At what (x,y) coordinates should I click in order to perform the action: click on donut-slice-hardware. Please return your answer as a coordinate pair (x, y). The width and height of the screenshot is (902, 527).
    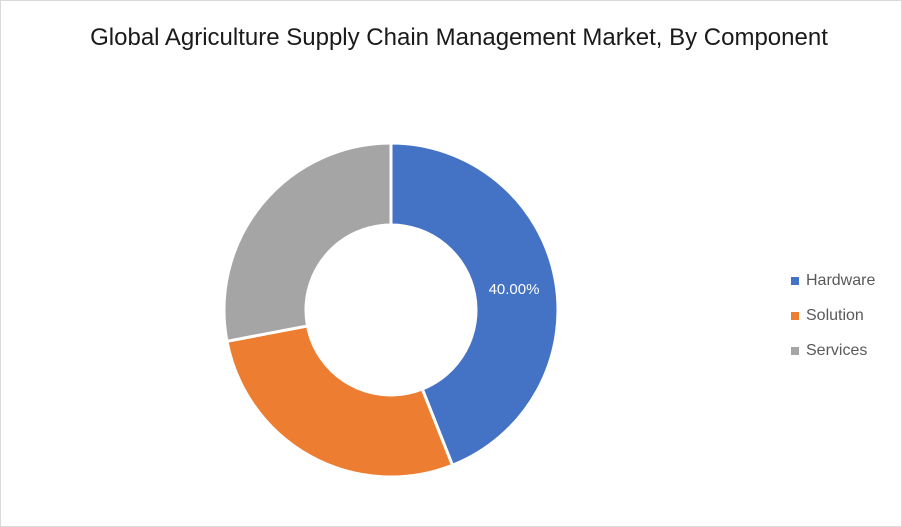
    Looking at the image, I should click on (474, 304).